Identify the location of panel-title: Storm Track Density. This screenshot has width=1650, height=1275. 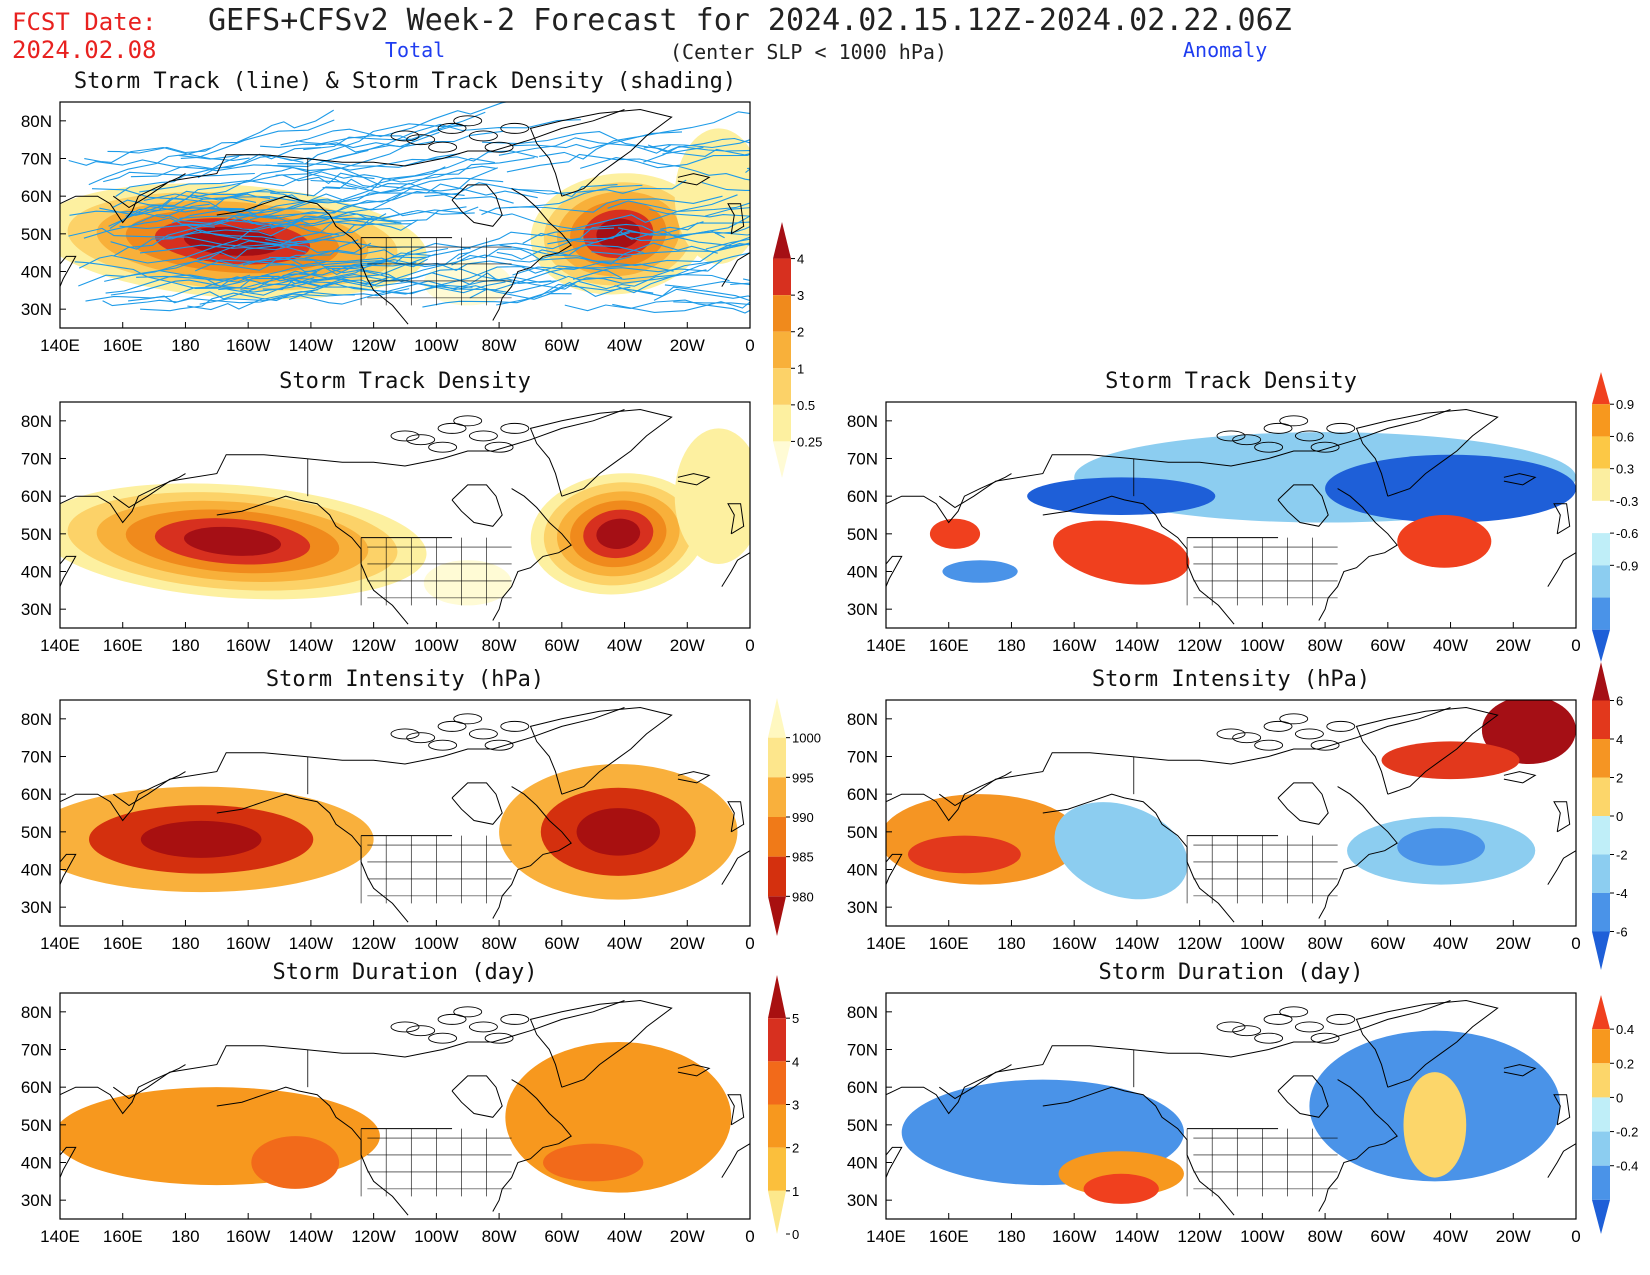
(405, 381).